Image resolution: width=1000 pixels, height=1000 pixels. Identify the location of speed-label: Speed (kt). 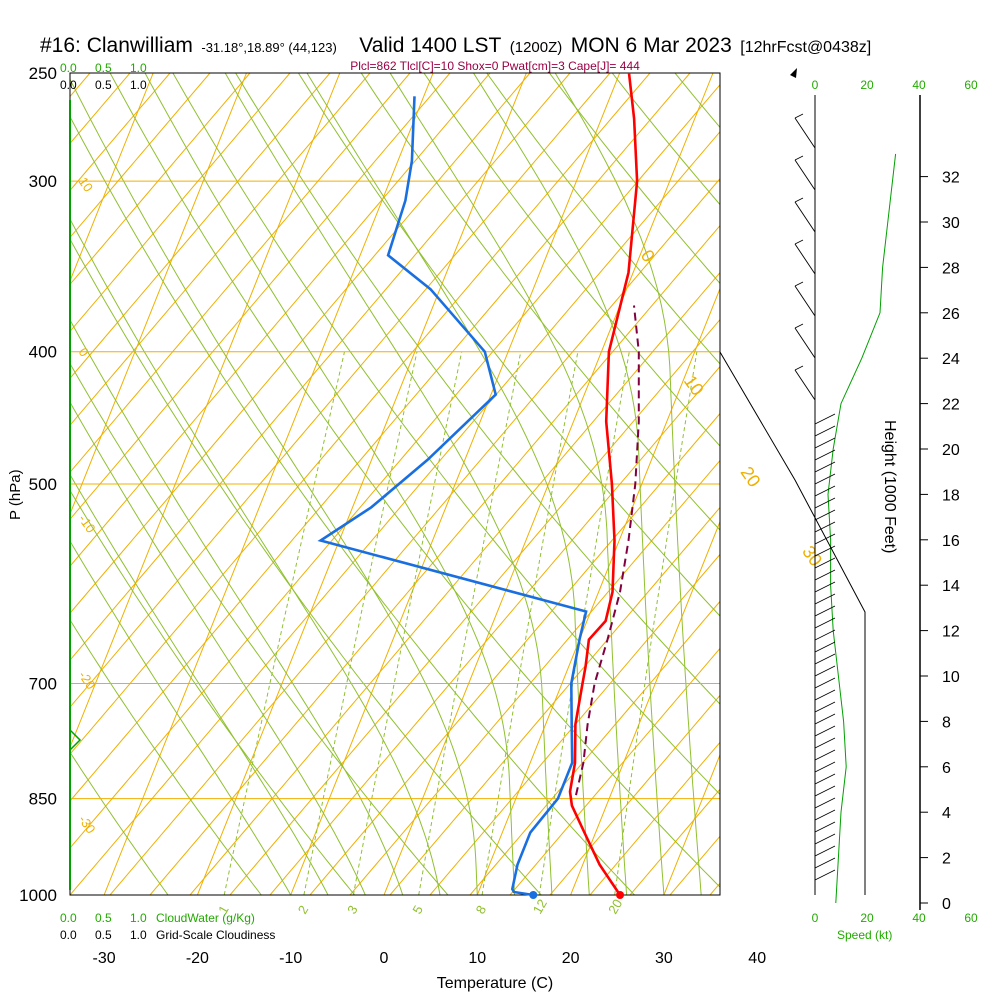
(864, 935).